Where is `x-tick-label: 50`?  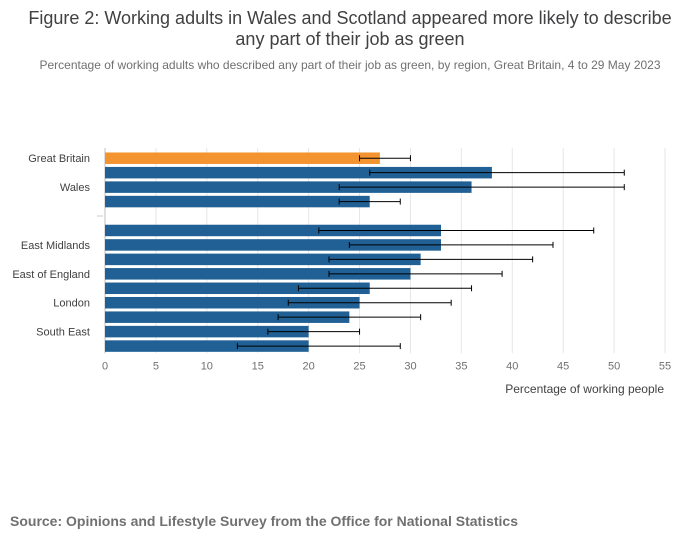 x-tick-label: 50 is located at coordinates (614, 366).